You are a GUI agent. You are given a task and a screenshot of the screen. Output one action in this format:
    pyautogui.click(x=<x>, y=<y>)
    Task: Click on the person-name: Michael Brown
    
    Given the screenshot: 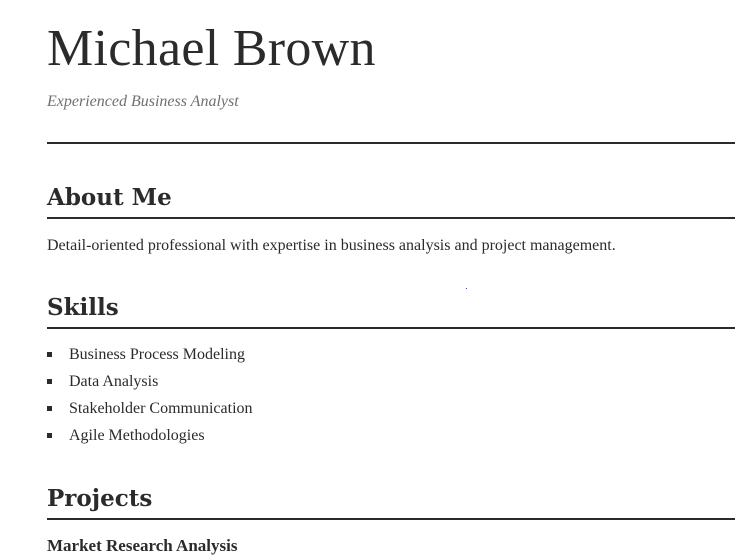 What is the action you would take?
    pyautogui.click(x=211, y=48)
    